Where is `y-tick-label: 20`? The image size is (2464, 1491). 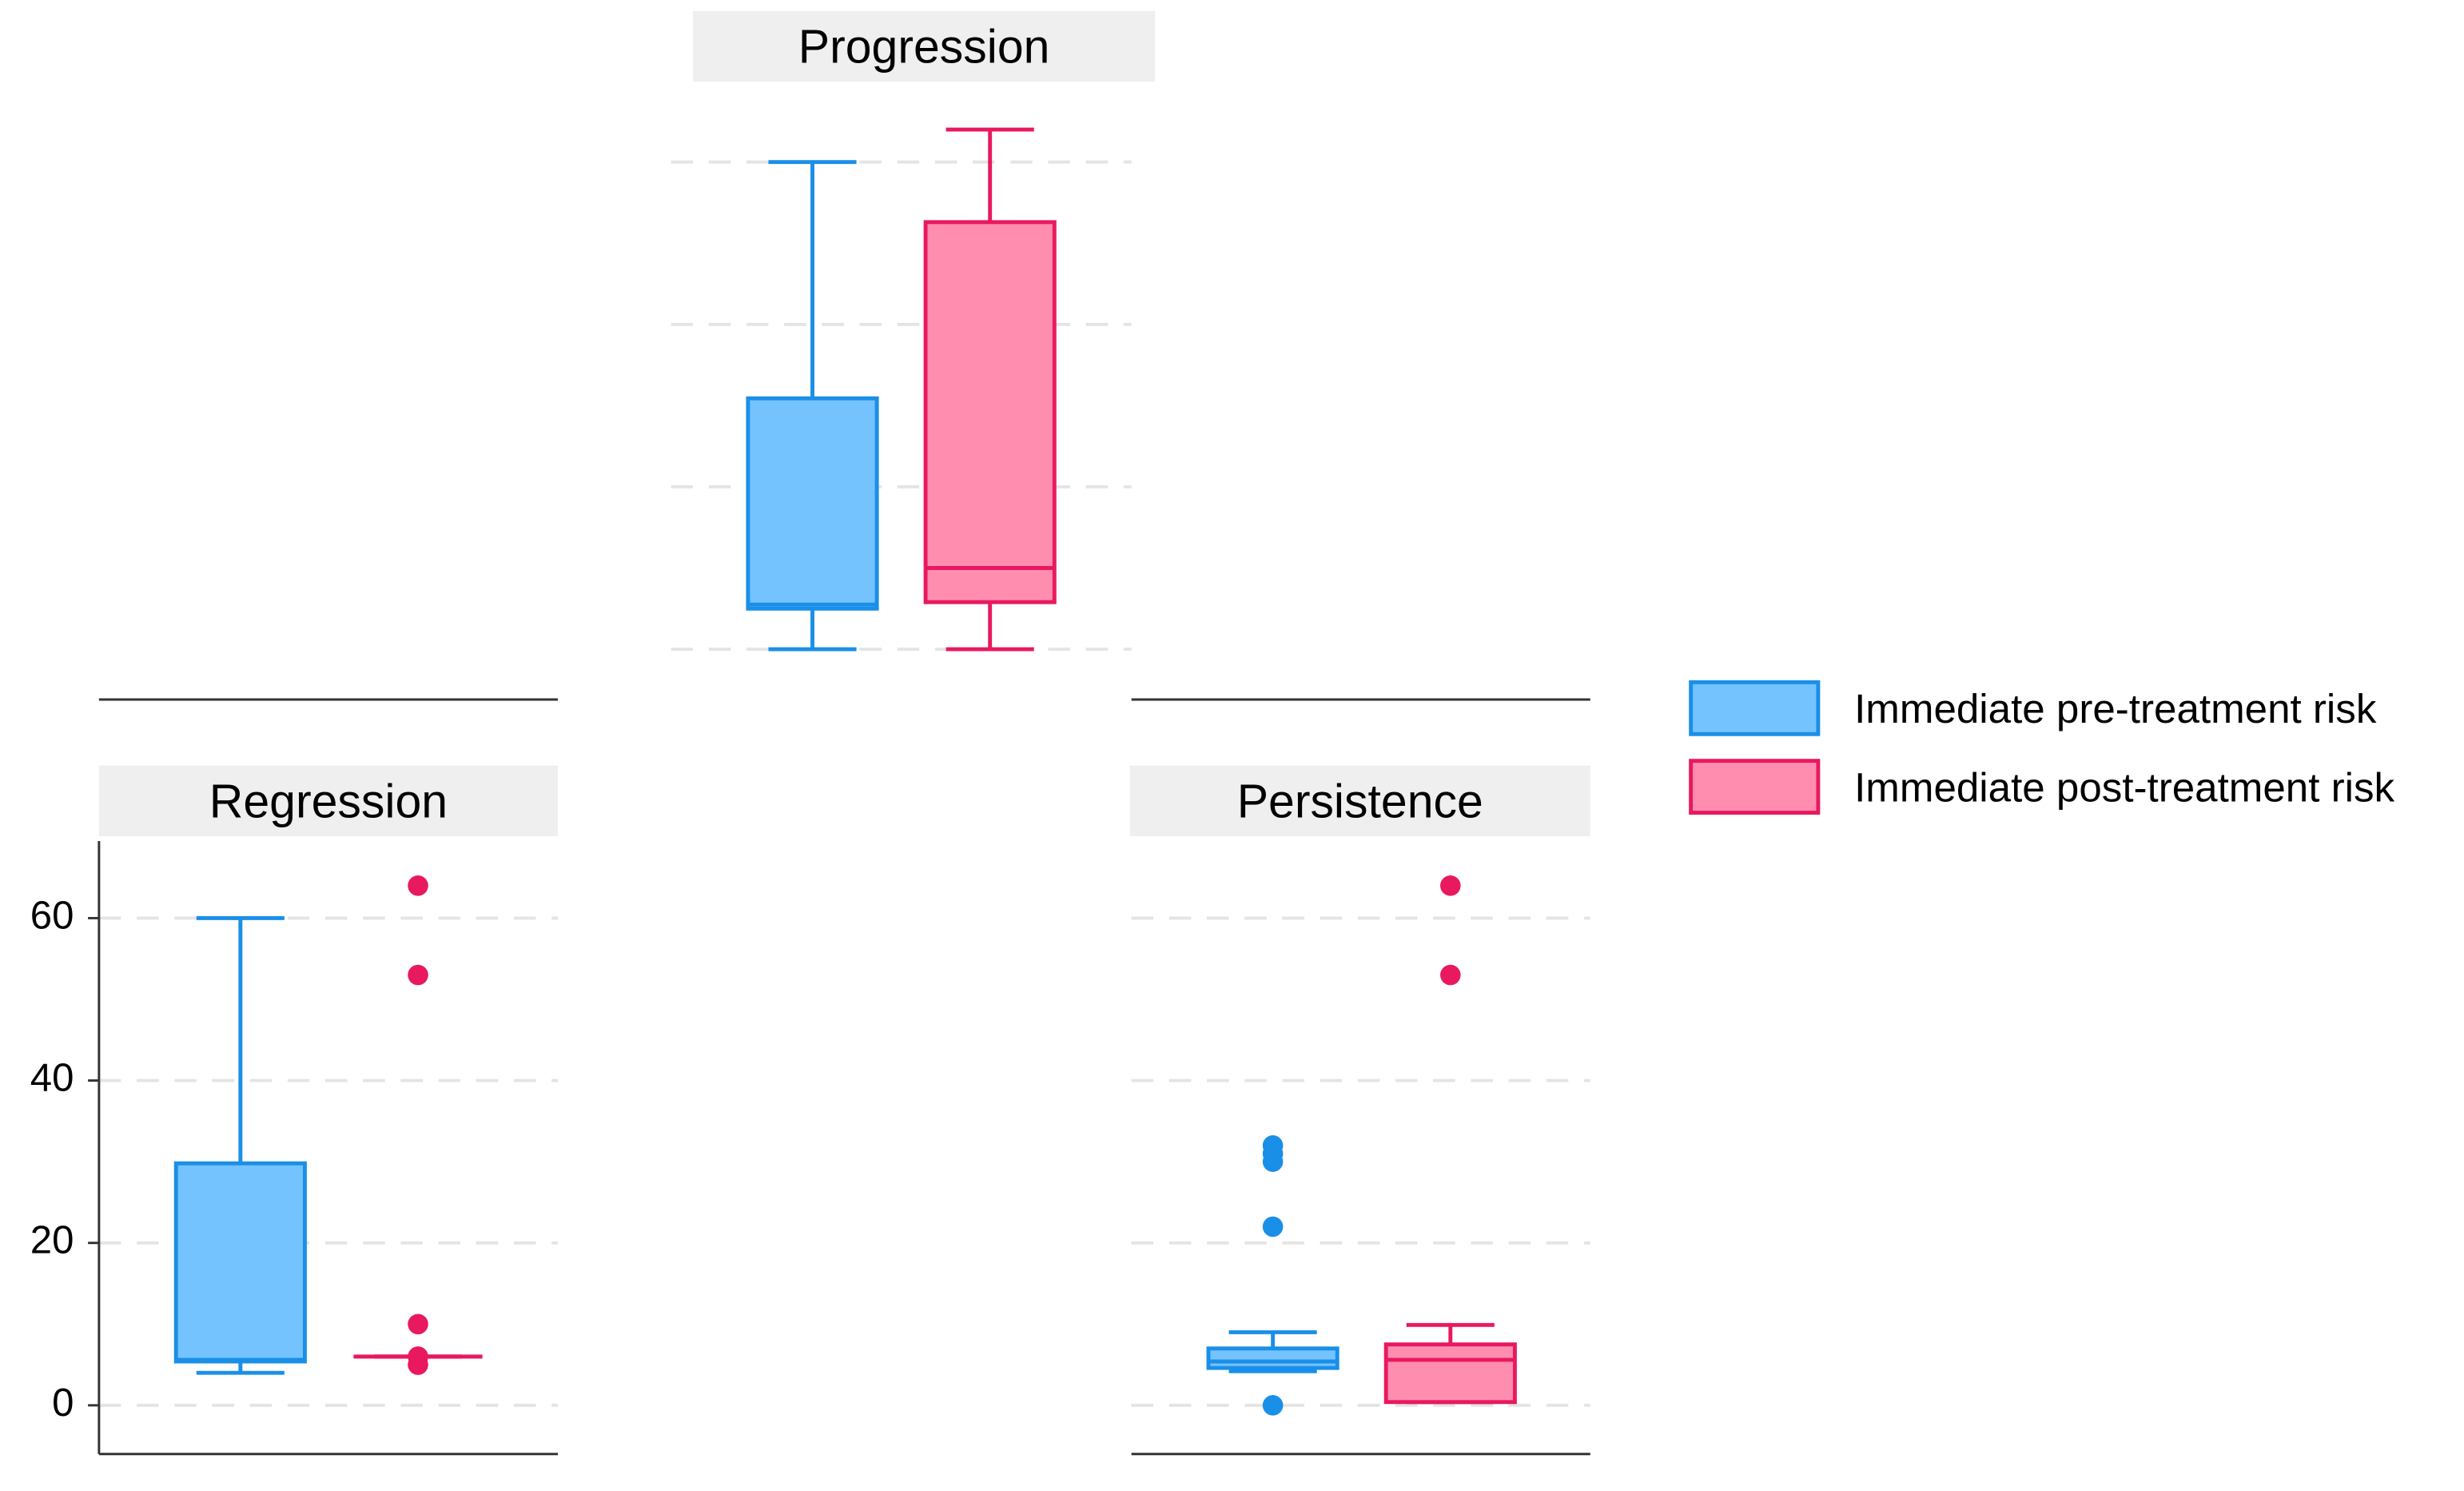
y-tick-label: 20 is located at coordinates (52, 1240).